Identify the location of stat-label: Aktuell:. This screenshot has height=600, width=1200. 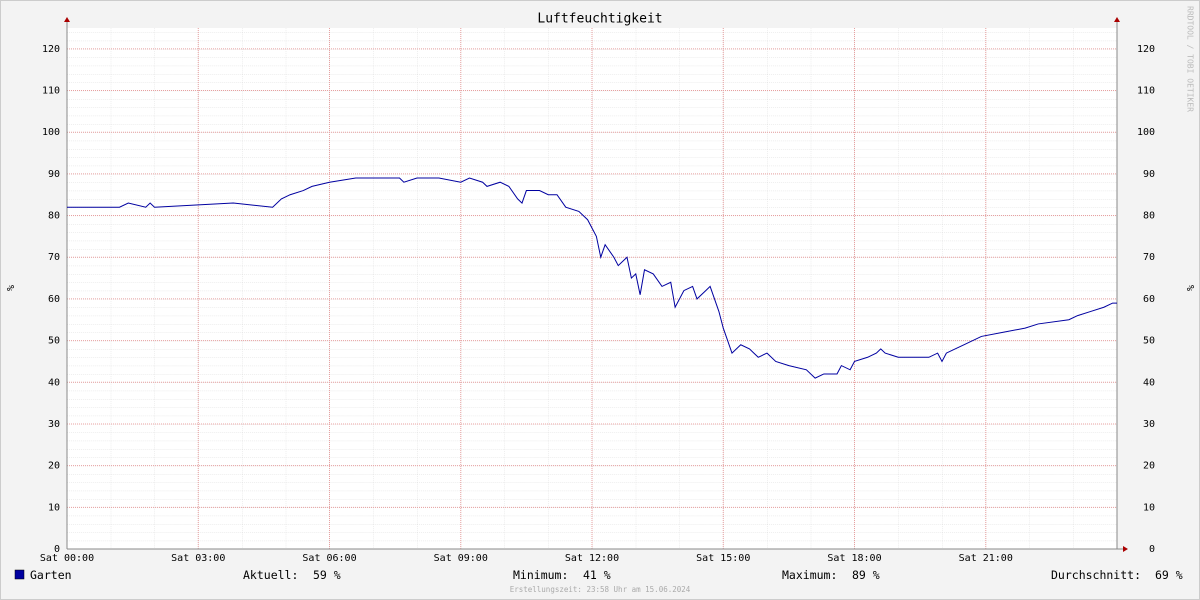
(270, 575).